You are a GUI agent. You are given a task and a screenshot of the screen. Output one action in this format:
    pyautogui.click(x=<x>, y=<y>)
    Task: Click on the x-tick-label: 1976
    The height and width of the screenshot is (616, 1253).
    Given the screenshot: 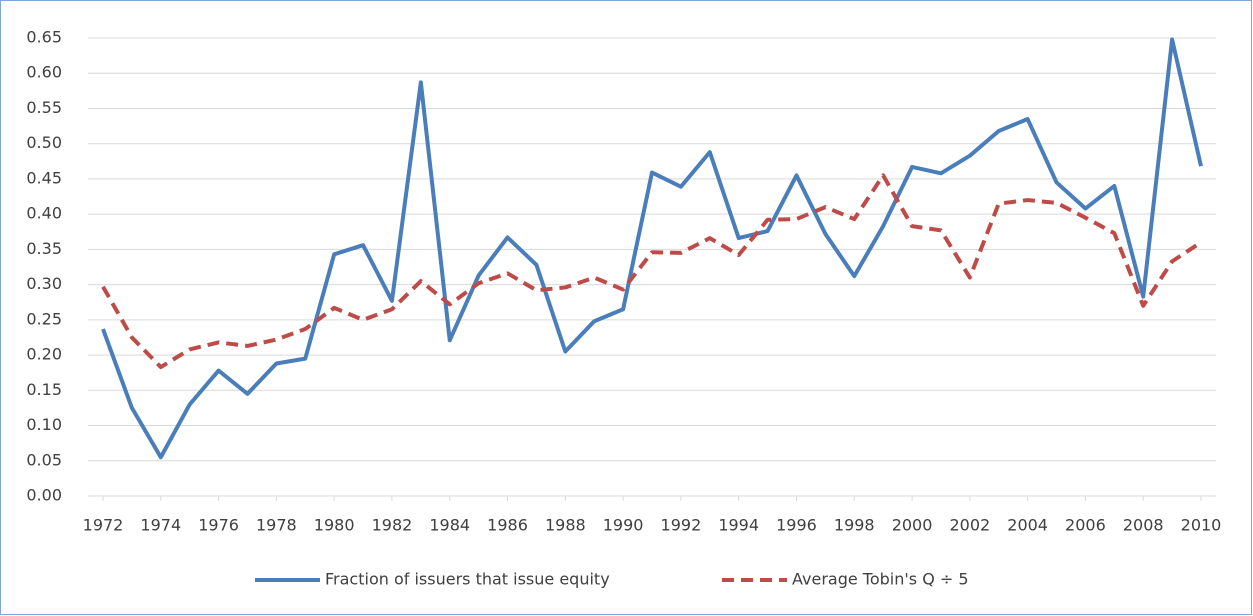 What is the action you would take?
    pyautogui.click(x=218, y=525)
    